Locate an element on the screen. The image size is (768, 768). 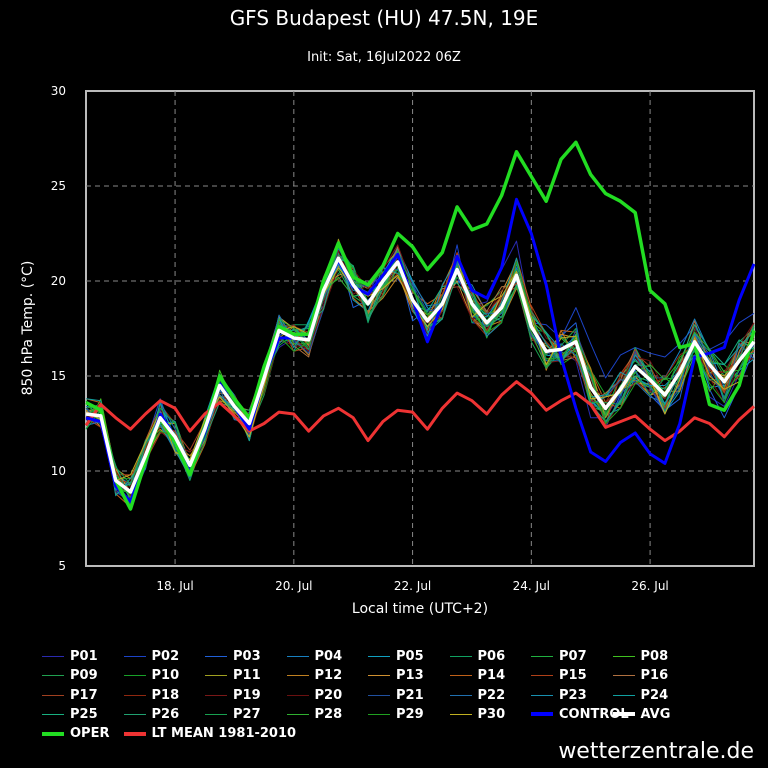
legend-item-p07: P07 is located at coordinates (559, 657).